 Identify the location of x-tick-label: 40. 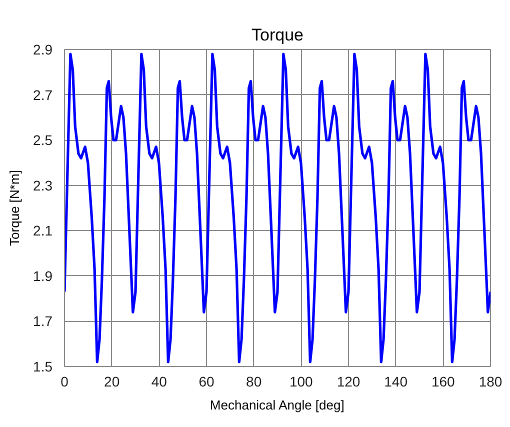
(159, 382).